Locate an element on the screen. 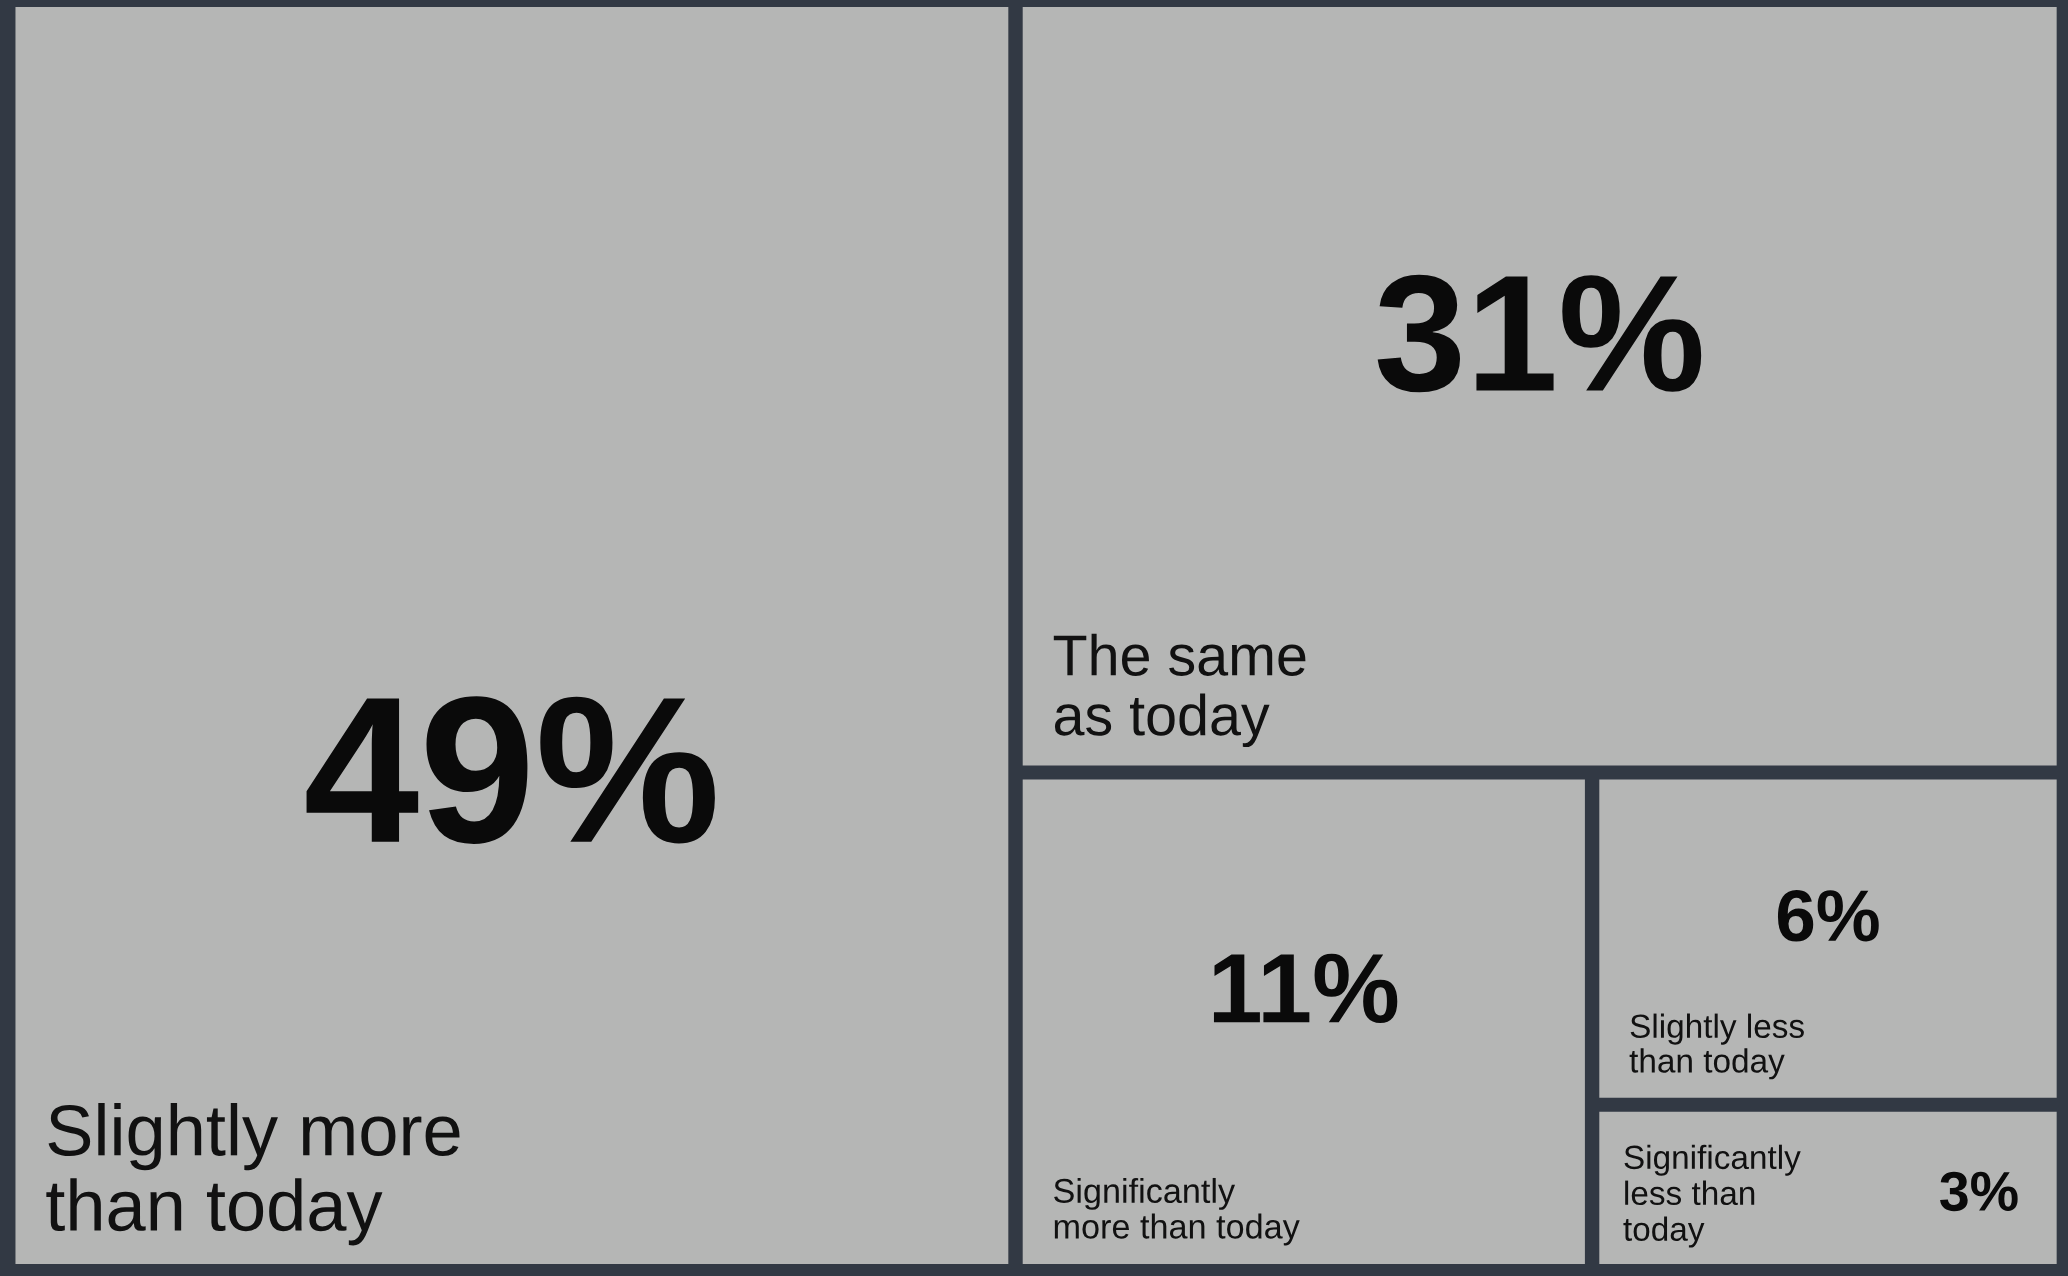 The height and width of the screenshot is (1276, 2068). data-label: 31% is located at coordinates (1539, 333).